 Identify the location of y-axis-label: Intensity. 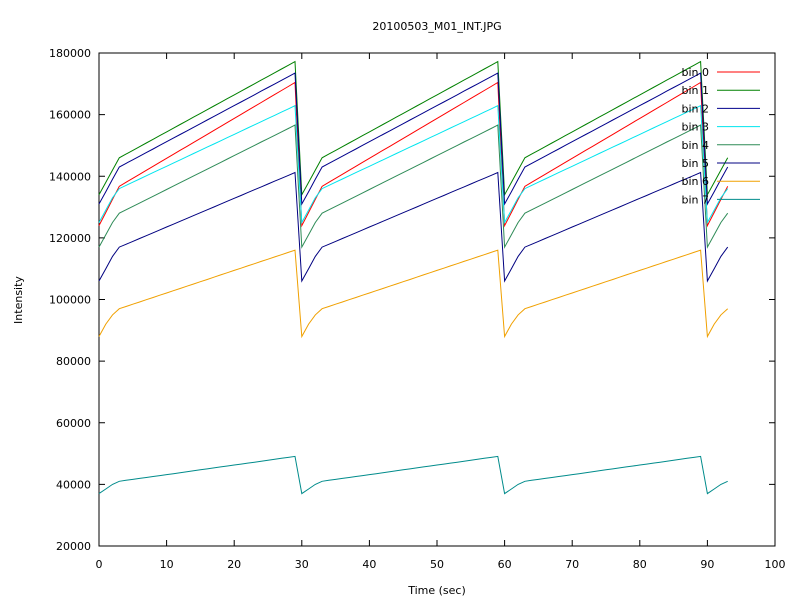
(18, 300).